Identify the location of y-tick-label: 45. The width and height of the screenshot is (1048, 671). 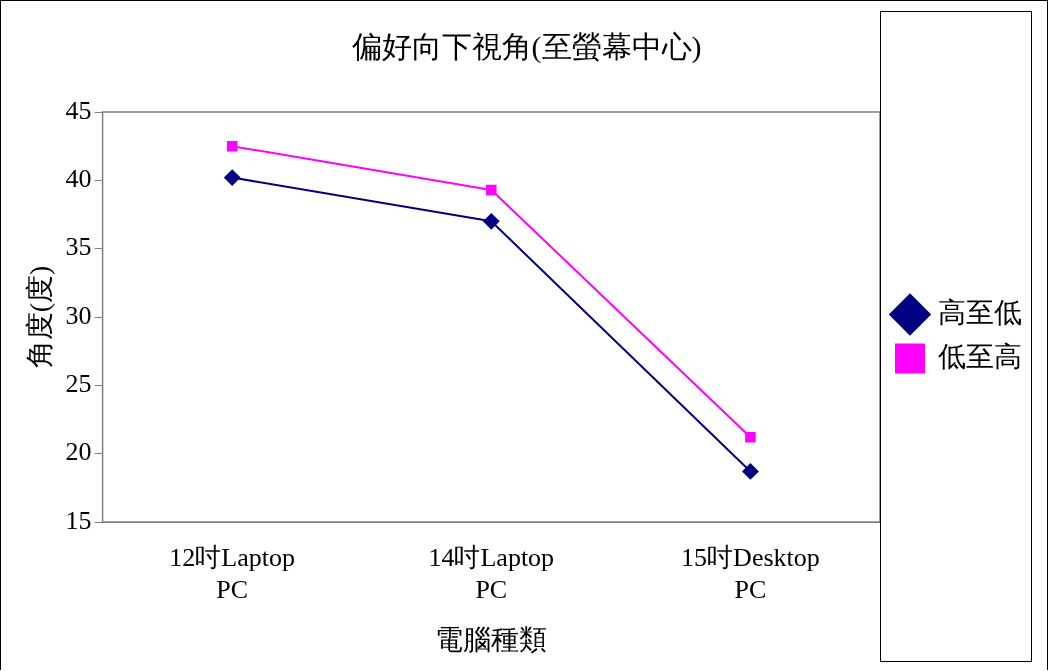
(78, 110).